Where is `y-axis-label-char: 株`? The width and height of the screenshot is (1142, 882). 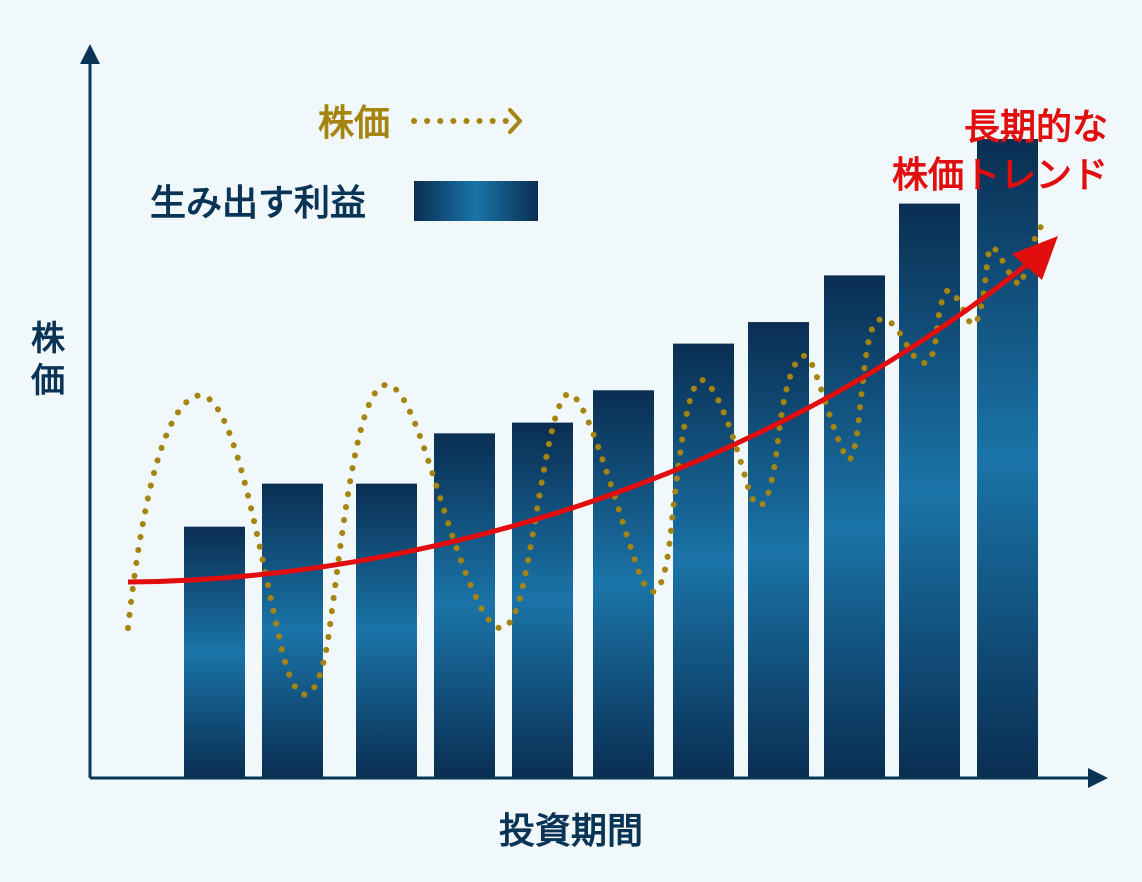 y-axis-label-char: 株 is located at coordinates (48, 339).